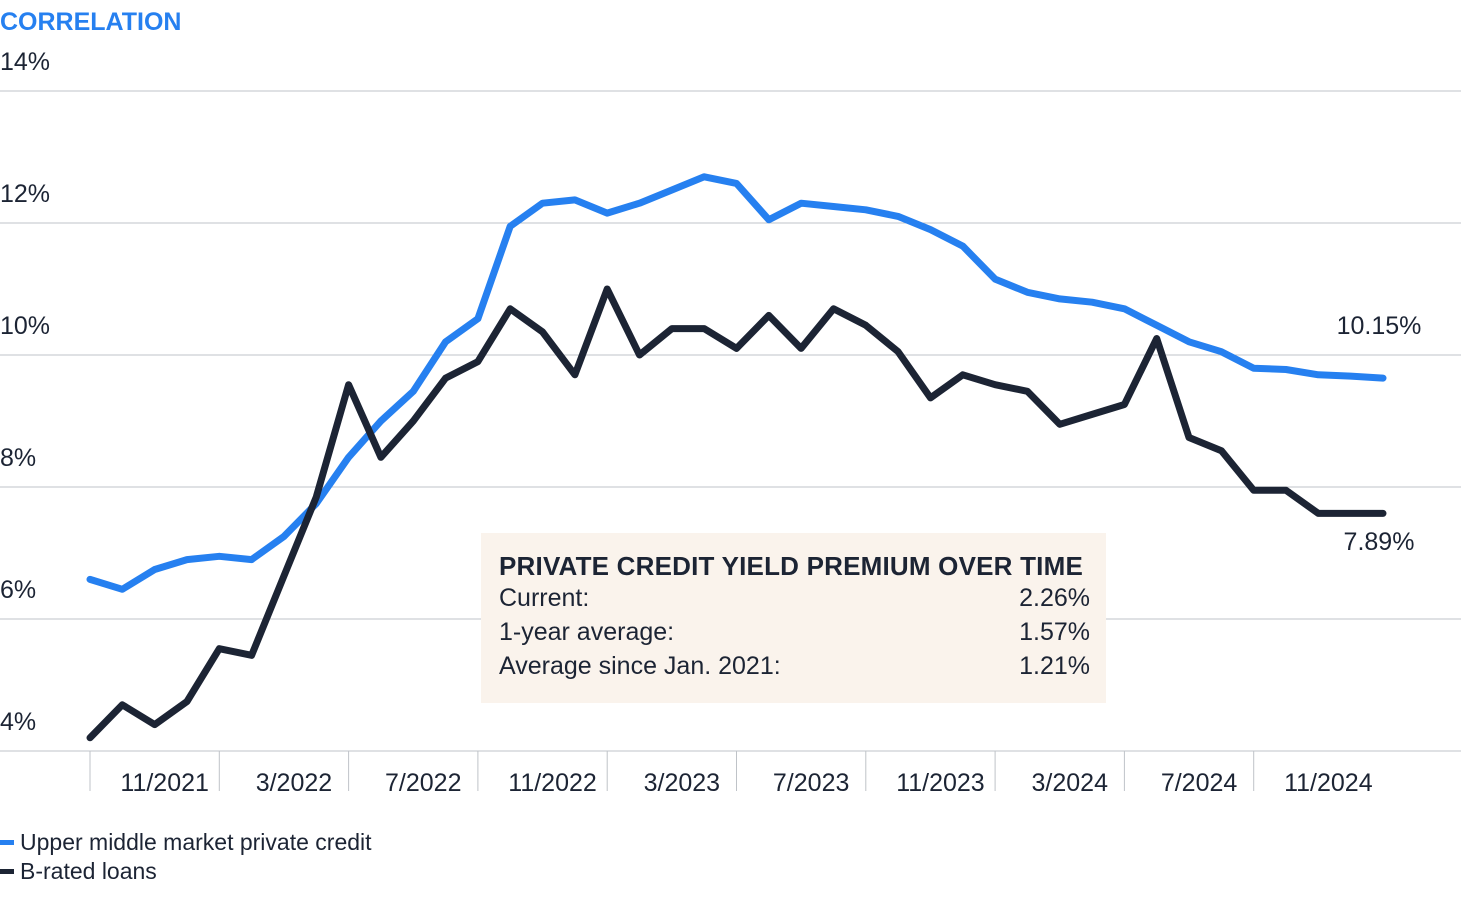 This screenshot has height=901, width=1461. I want to click on x-tick-label: 7/2023, so click(811, 783).